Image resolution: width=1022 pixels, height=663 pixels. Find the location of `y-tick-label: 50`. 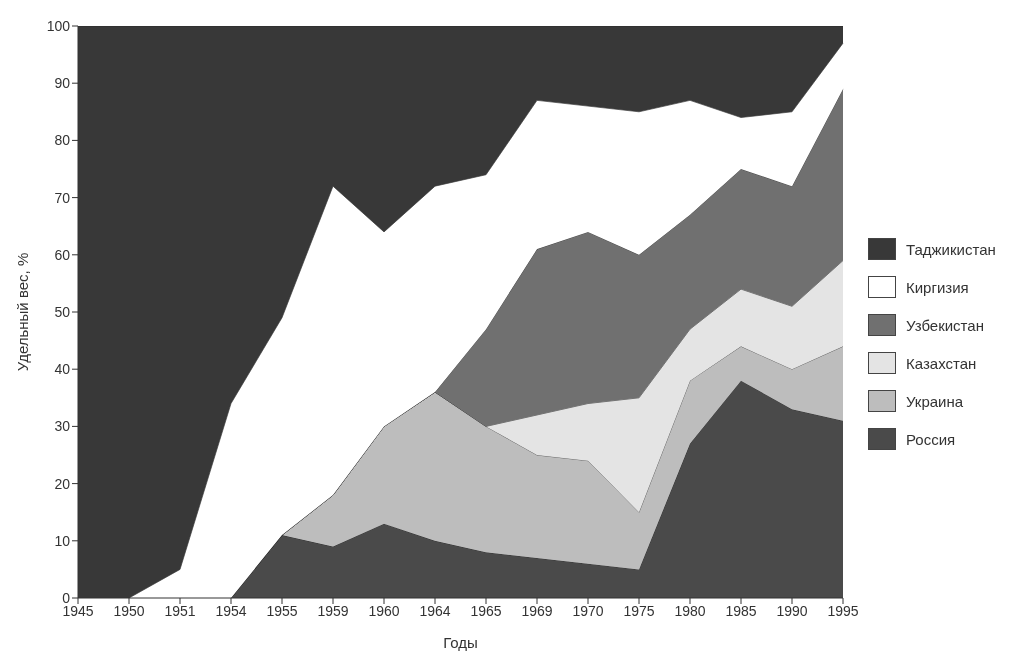

y-tick-label: 50 is located at coordinates (62, 311).